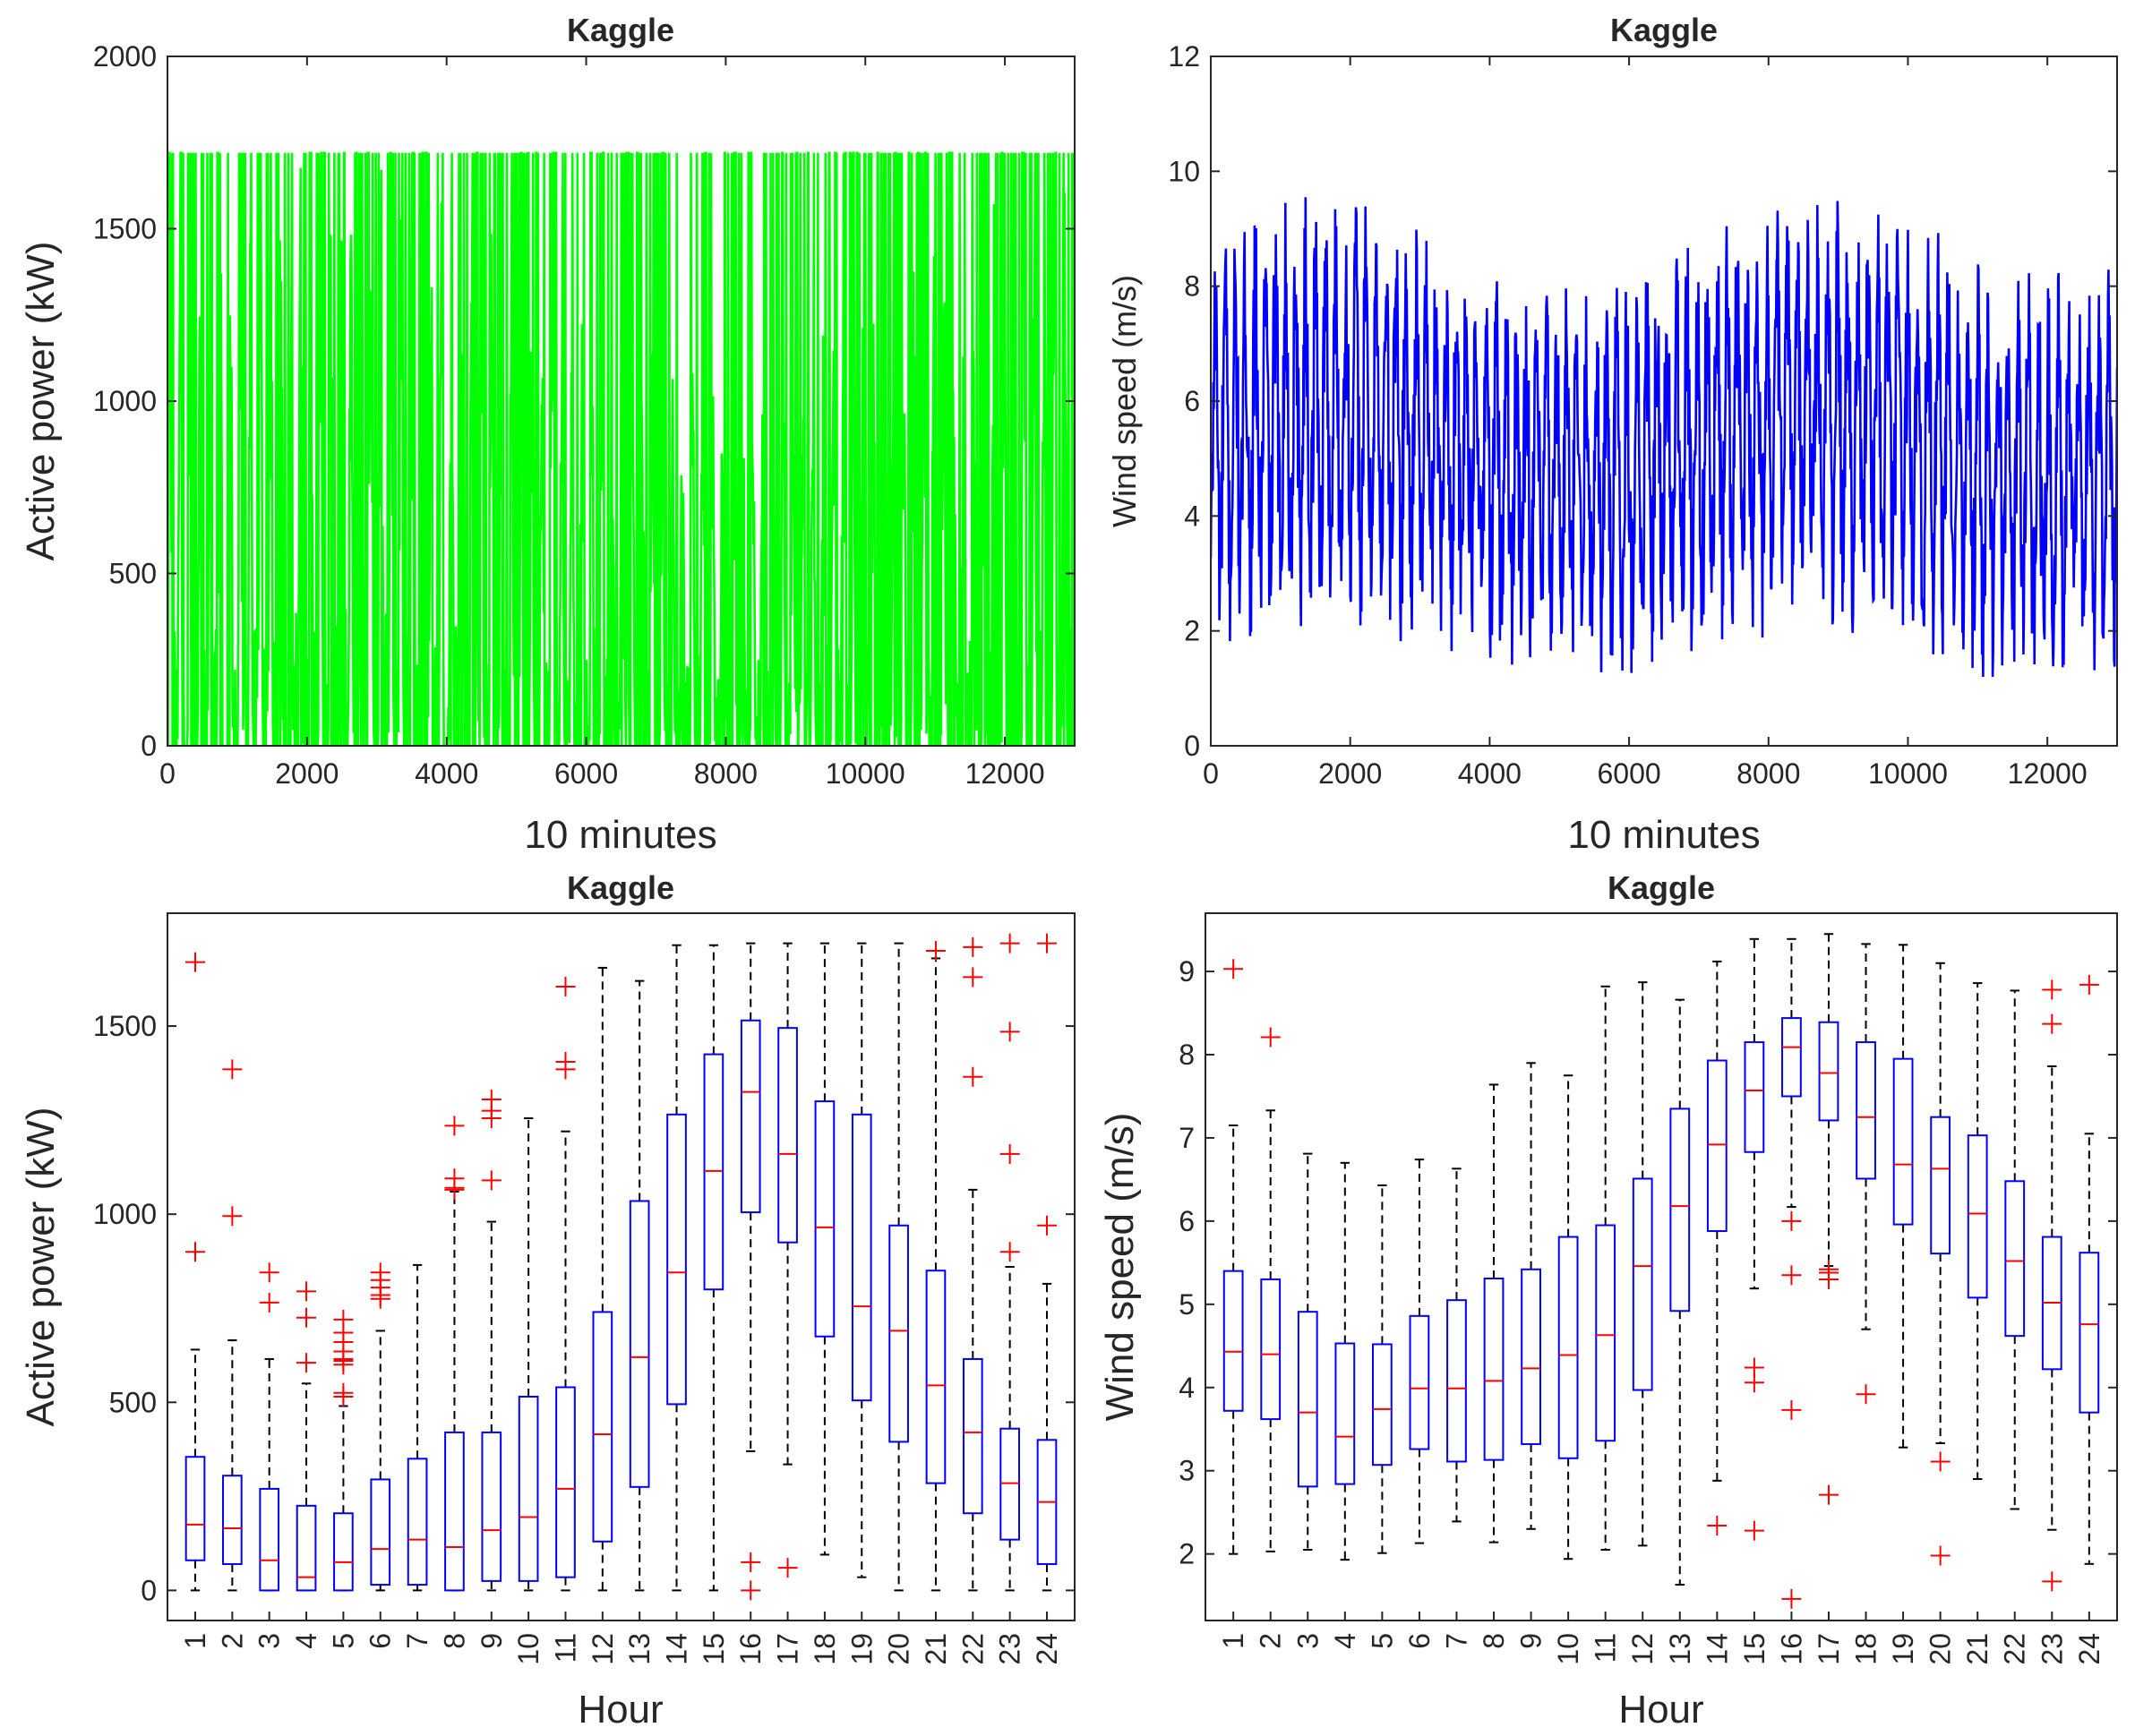 This screenshot has width=2135, height=1736. Describe the element at coordinates (1187, 1221) in the screenshot. I see `y-tick-label: 6` at that location.